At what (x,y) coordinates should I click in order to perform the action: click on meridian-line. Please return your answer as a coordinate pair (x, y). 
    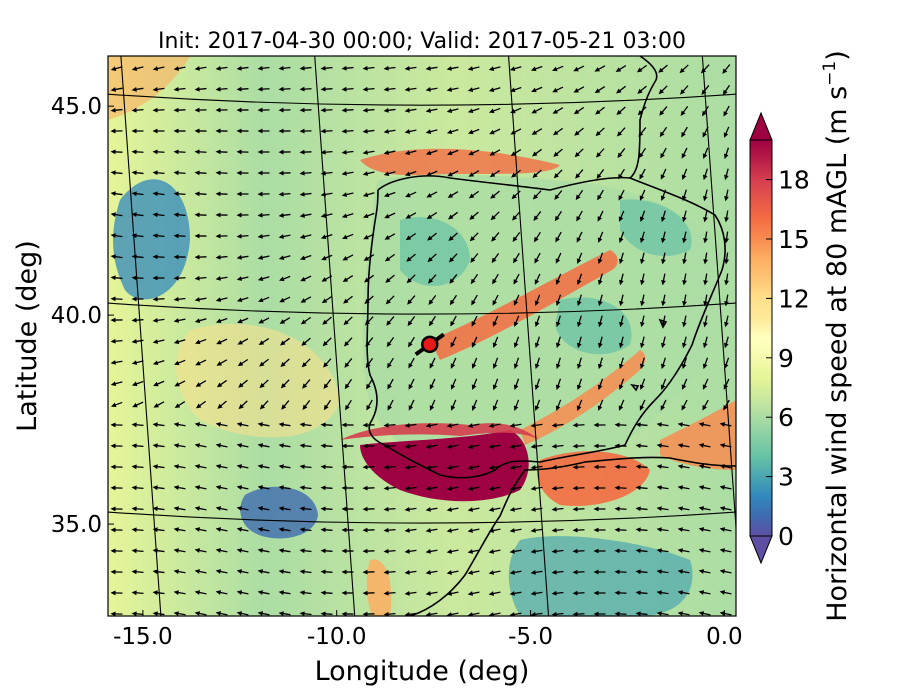
    Looking at the image, I should click on (141, 336).